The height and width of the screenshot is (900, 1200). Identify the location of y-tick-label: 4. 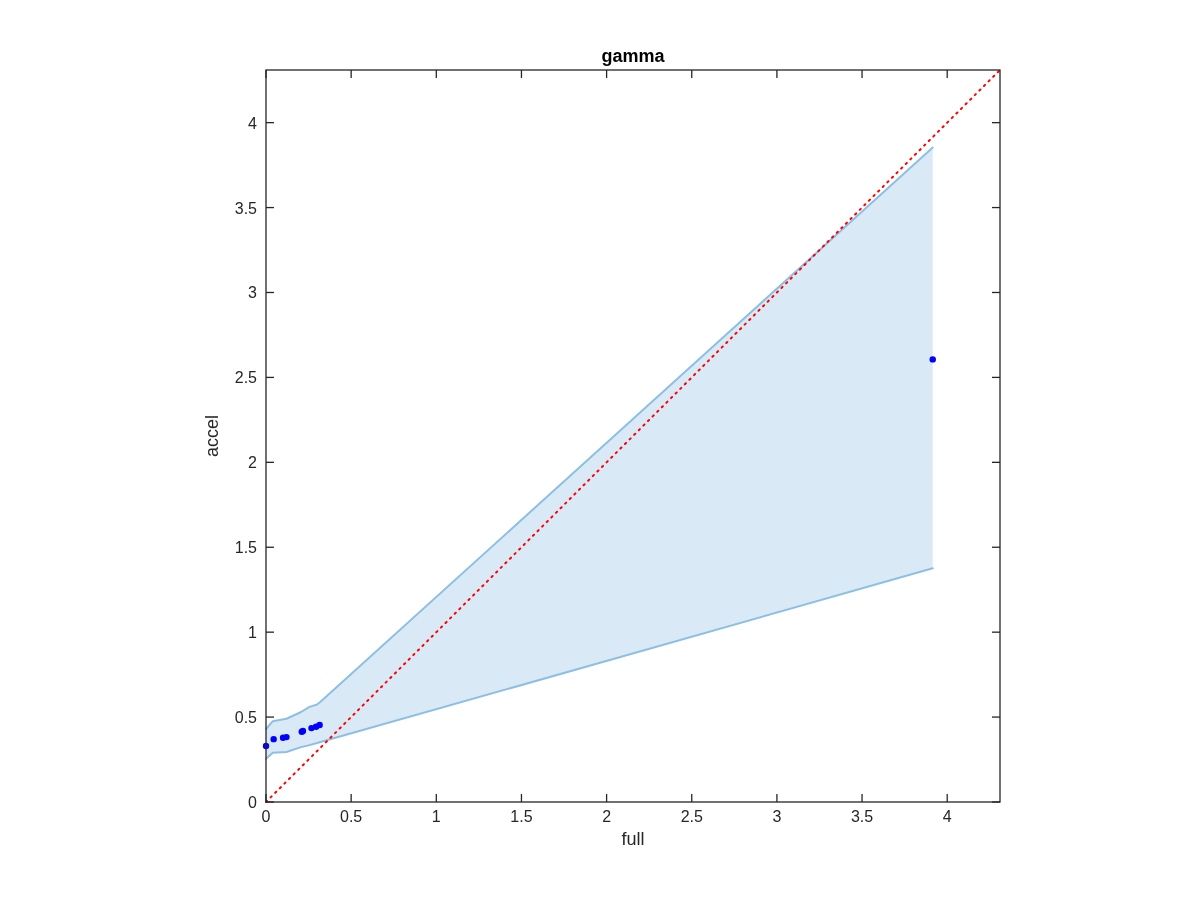
(253, 123).